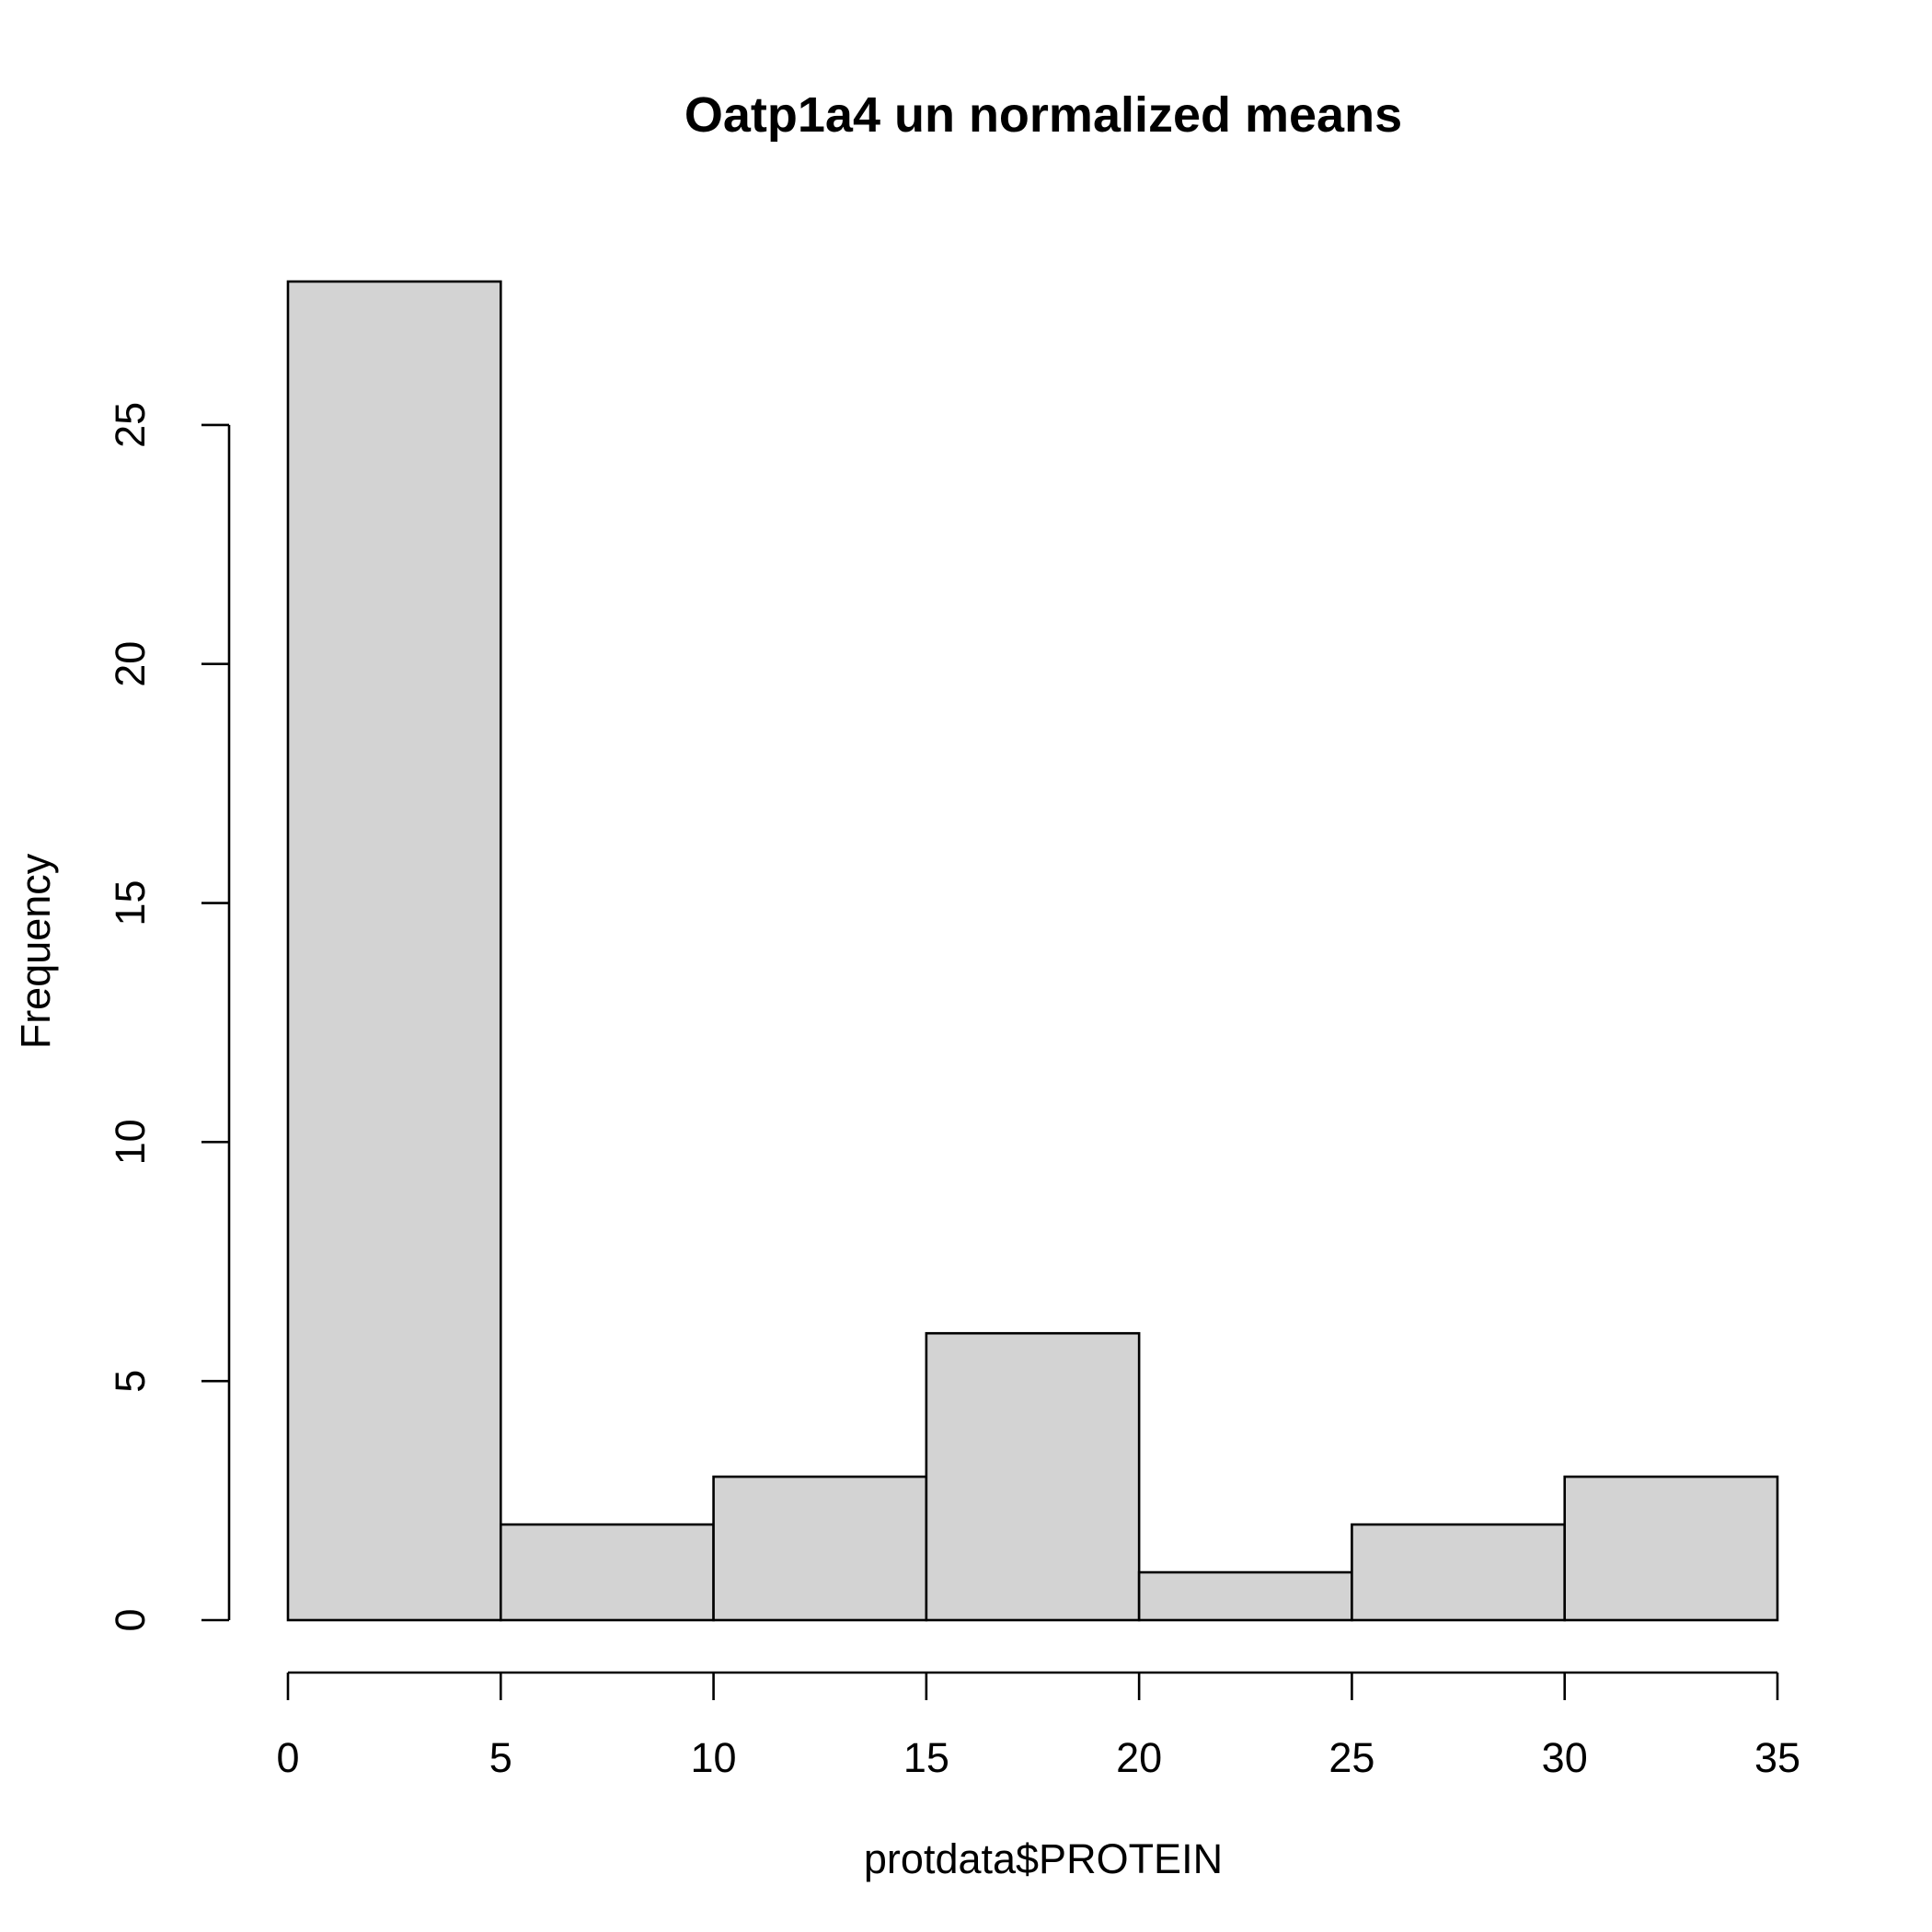 The width and height of the screenshot is (1932, 1932). What do you see at coordinates (1565, 1757) in the screenshot?
I see `x-tick-label: 30` at bounding box center [1565, 1757].